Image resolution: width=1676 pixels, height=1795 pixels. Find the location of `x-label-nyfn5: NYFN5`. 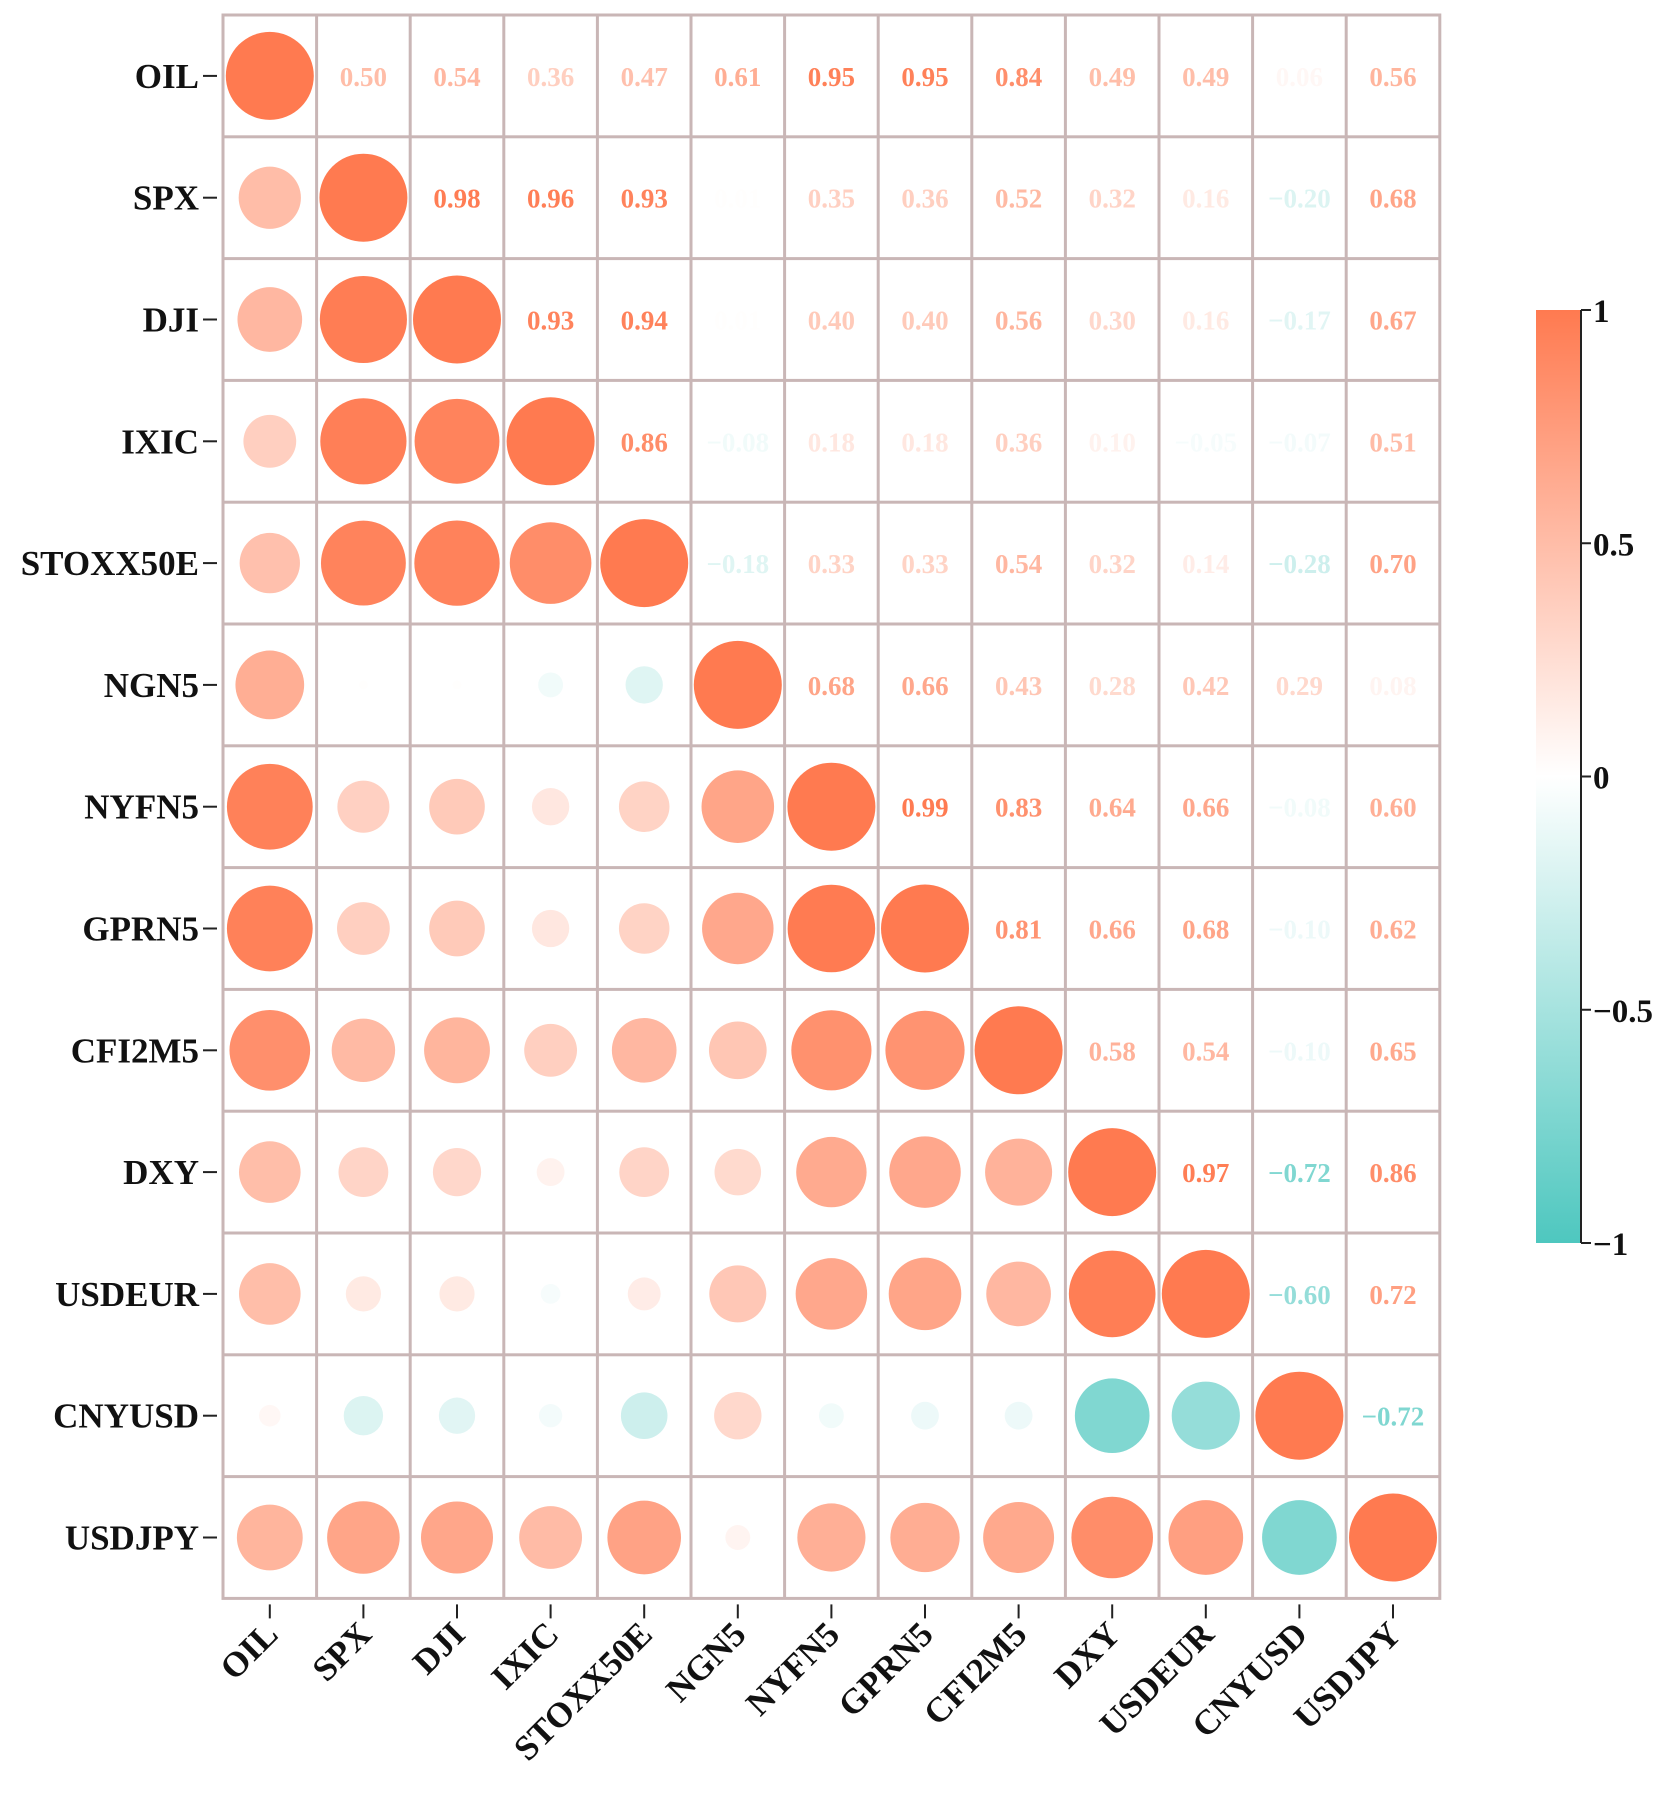

x-label-nyfn5: NYFN5 is located at coordinates (792, 1668).